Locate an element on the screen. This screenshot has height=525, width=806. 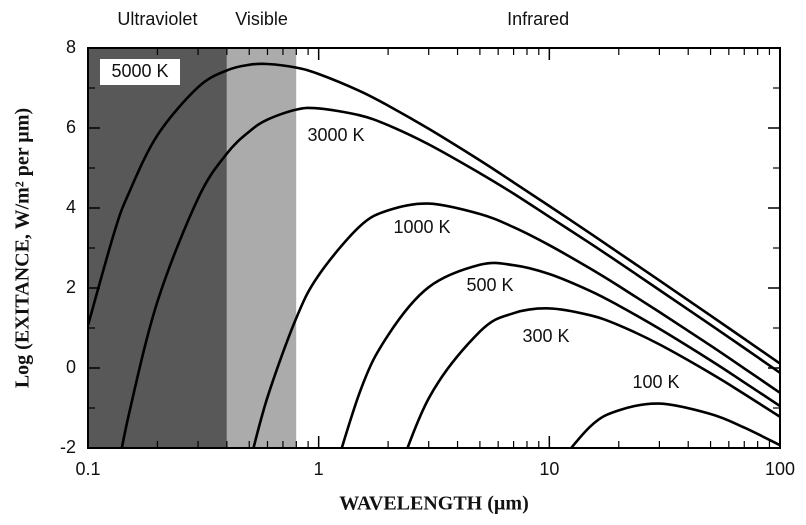
y-tick-label: 6 is located at coordinates (71, 127).